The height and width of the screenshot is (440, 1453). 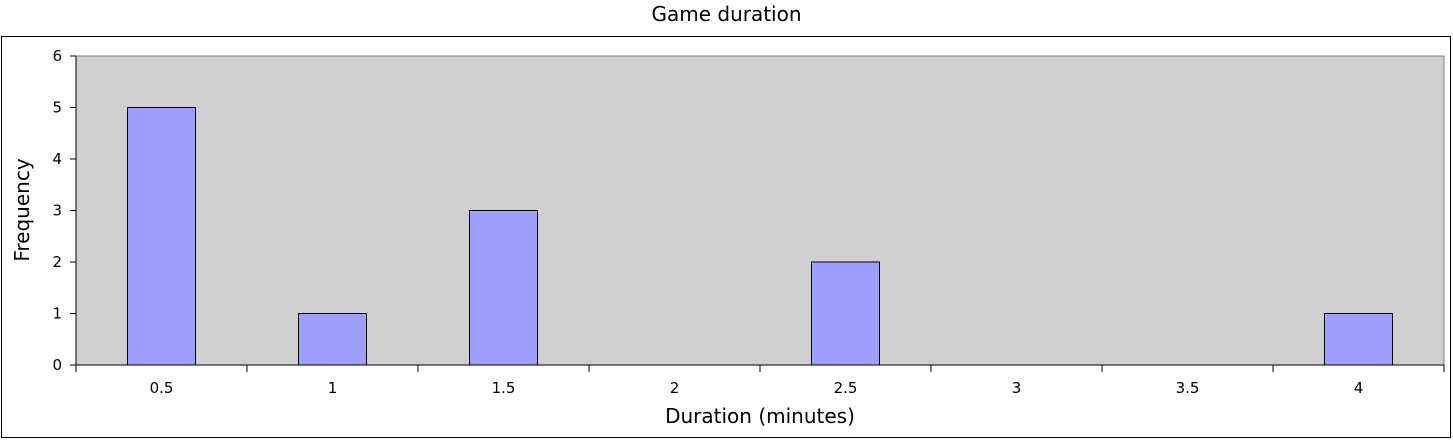 What do you see at coordinates (162, 388) in the screenshot?
I see `x-tick-label: 0.5` at bounding box center [162, 388].